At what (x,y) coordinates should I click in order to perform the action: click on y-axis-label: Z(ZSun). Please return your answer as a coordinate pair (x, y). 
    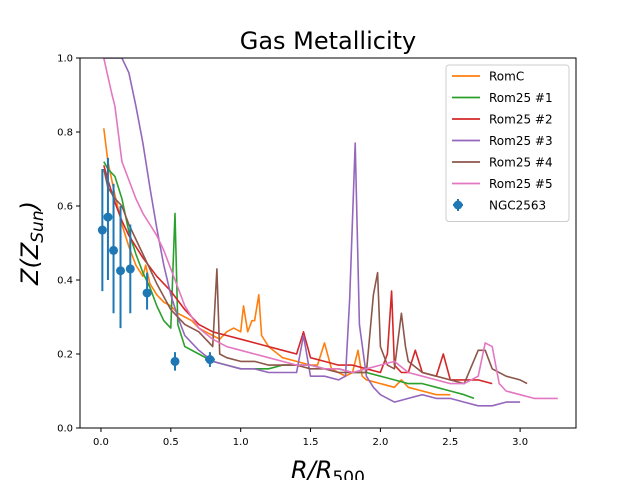
    Looking at the image, I should click on (32, 243).